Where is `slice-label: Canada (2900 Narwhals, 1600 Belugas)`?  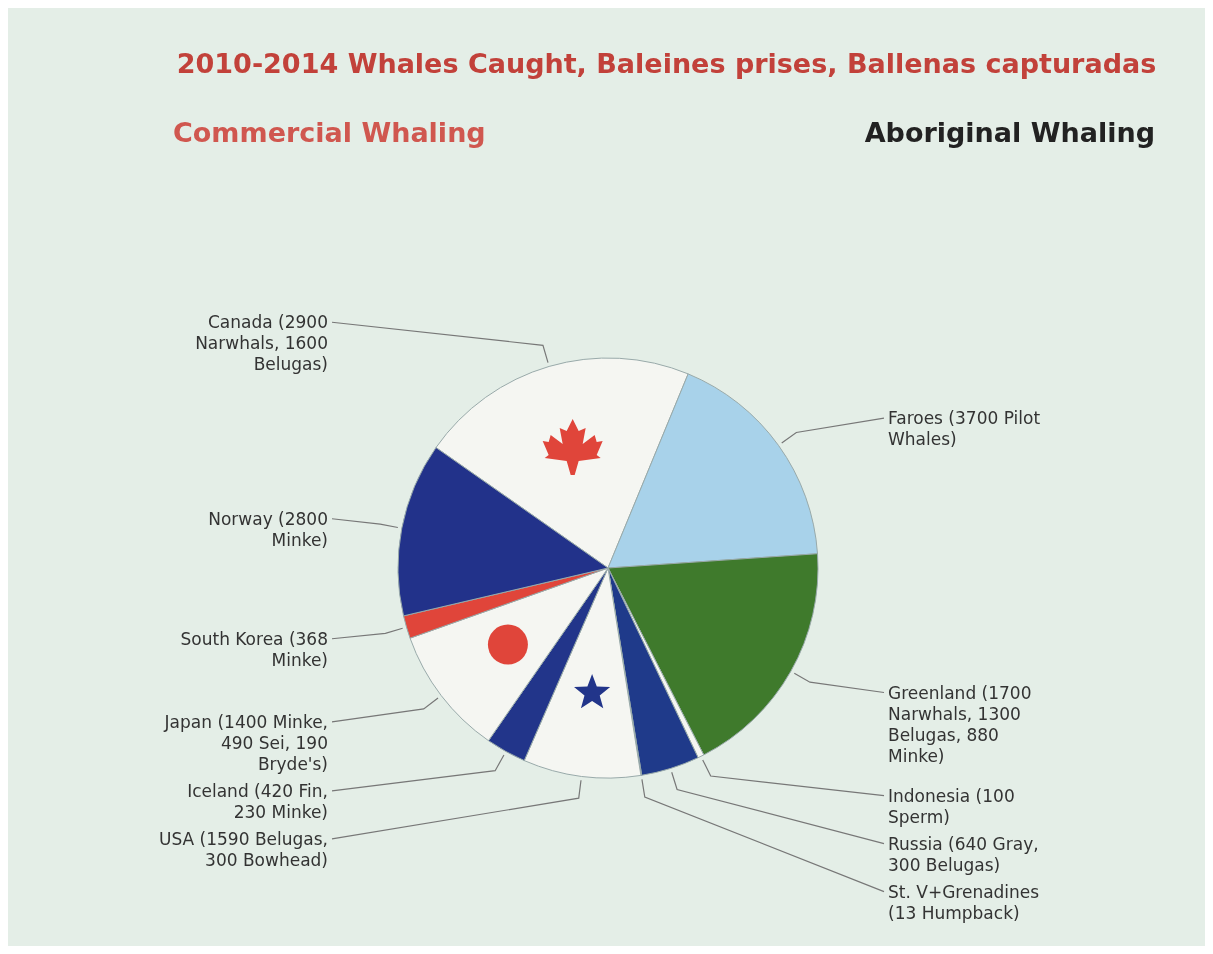
slice-label: Canada (2900 Narwhals, 1600 Belugas) is located at coordinates (261, 343).